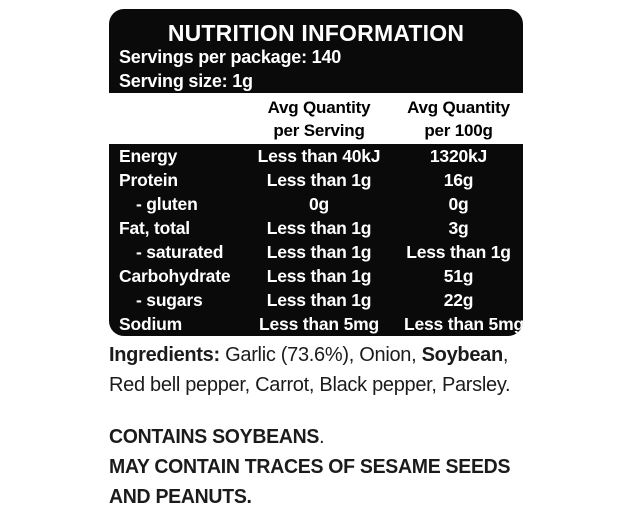  What do you see at coordinates (175, 276) in the screenshot?
I see `nutrient-name: Carbohydrate` at bounding box center [175, 276].